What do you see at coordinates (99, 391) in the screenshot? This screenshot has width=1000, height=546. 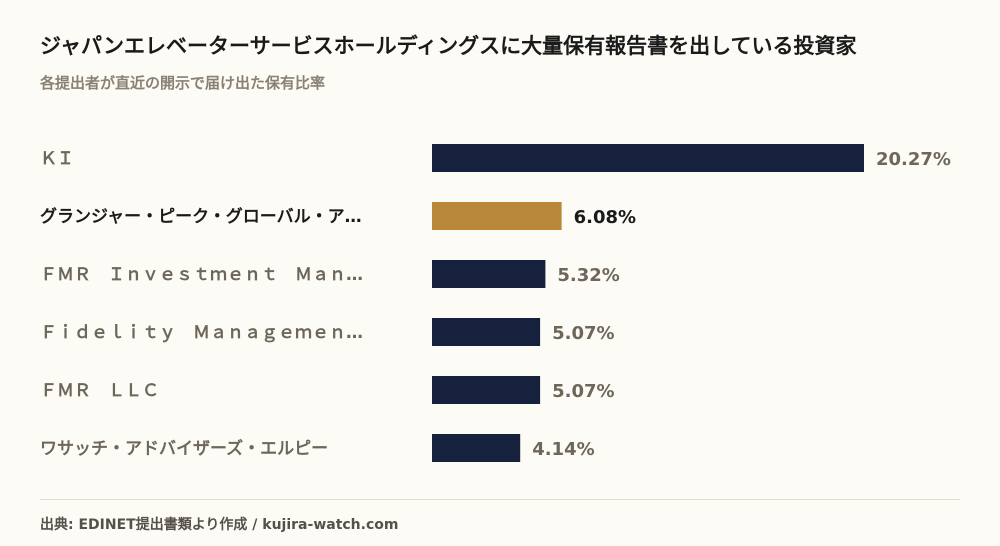 I see `category-label: ＦＭＲ ＬＬＣ` at bounding box center [99, 391].